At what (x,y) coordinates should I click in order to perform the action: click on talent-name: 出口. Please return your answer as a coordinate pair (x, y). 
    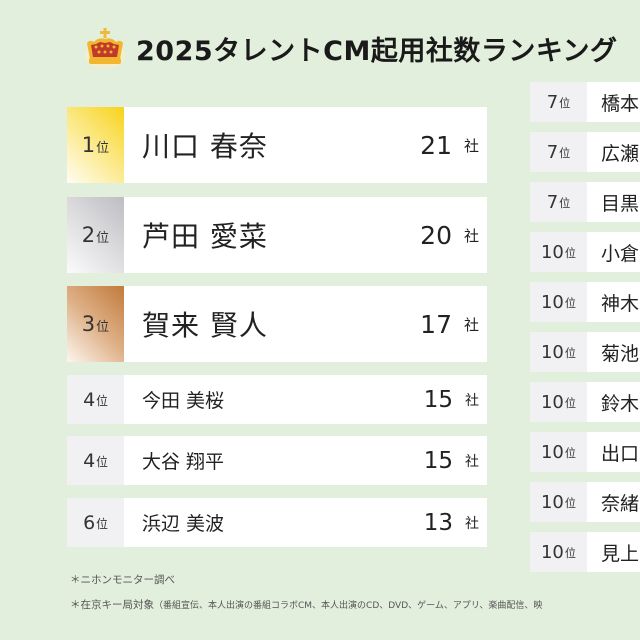
    Looking at the image, I should click on (620, 453).